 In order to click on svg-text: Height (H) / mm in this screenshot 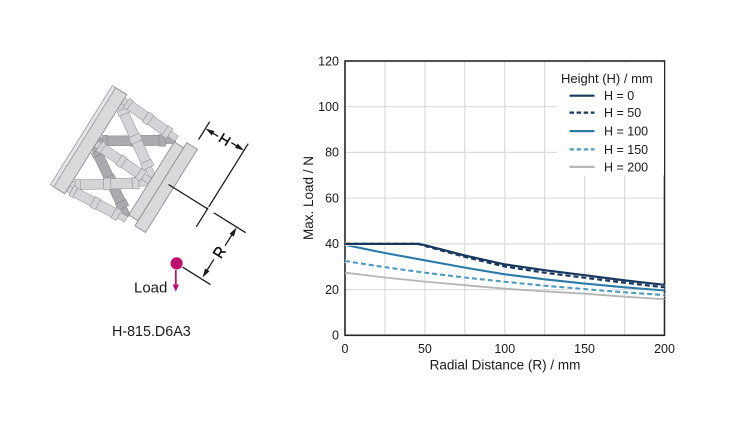, I will do `click(607, 78)`.